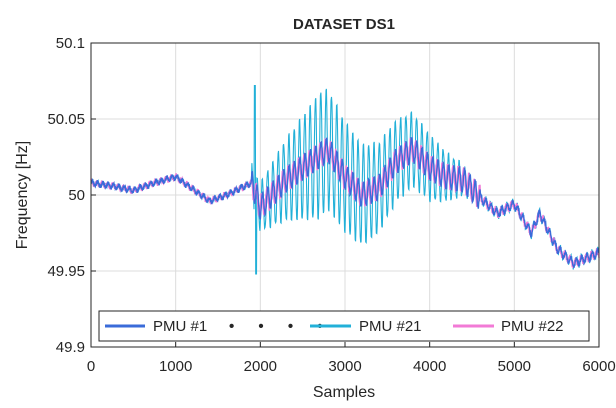 Image resolution: width=616 pixels, height=408 pixels. What do you see at coordinates (70, 347) in the screenshot?
I see `y-tick-label: 49.9` at bounding box center [70, 347].